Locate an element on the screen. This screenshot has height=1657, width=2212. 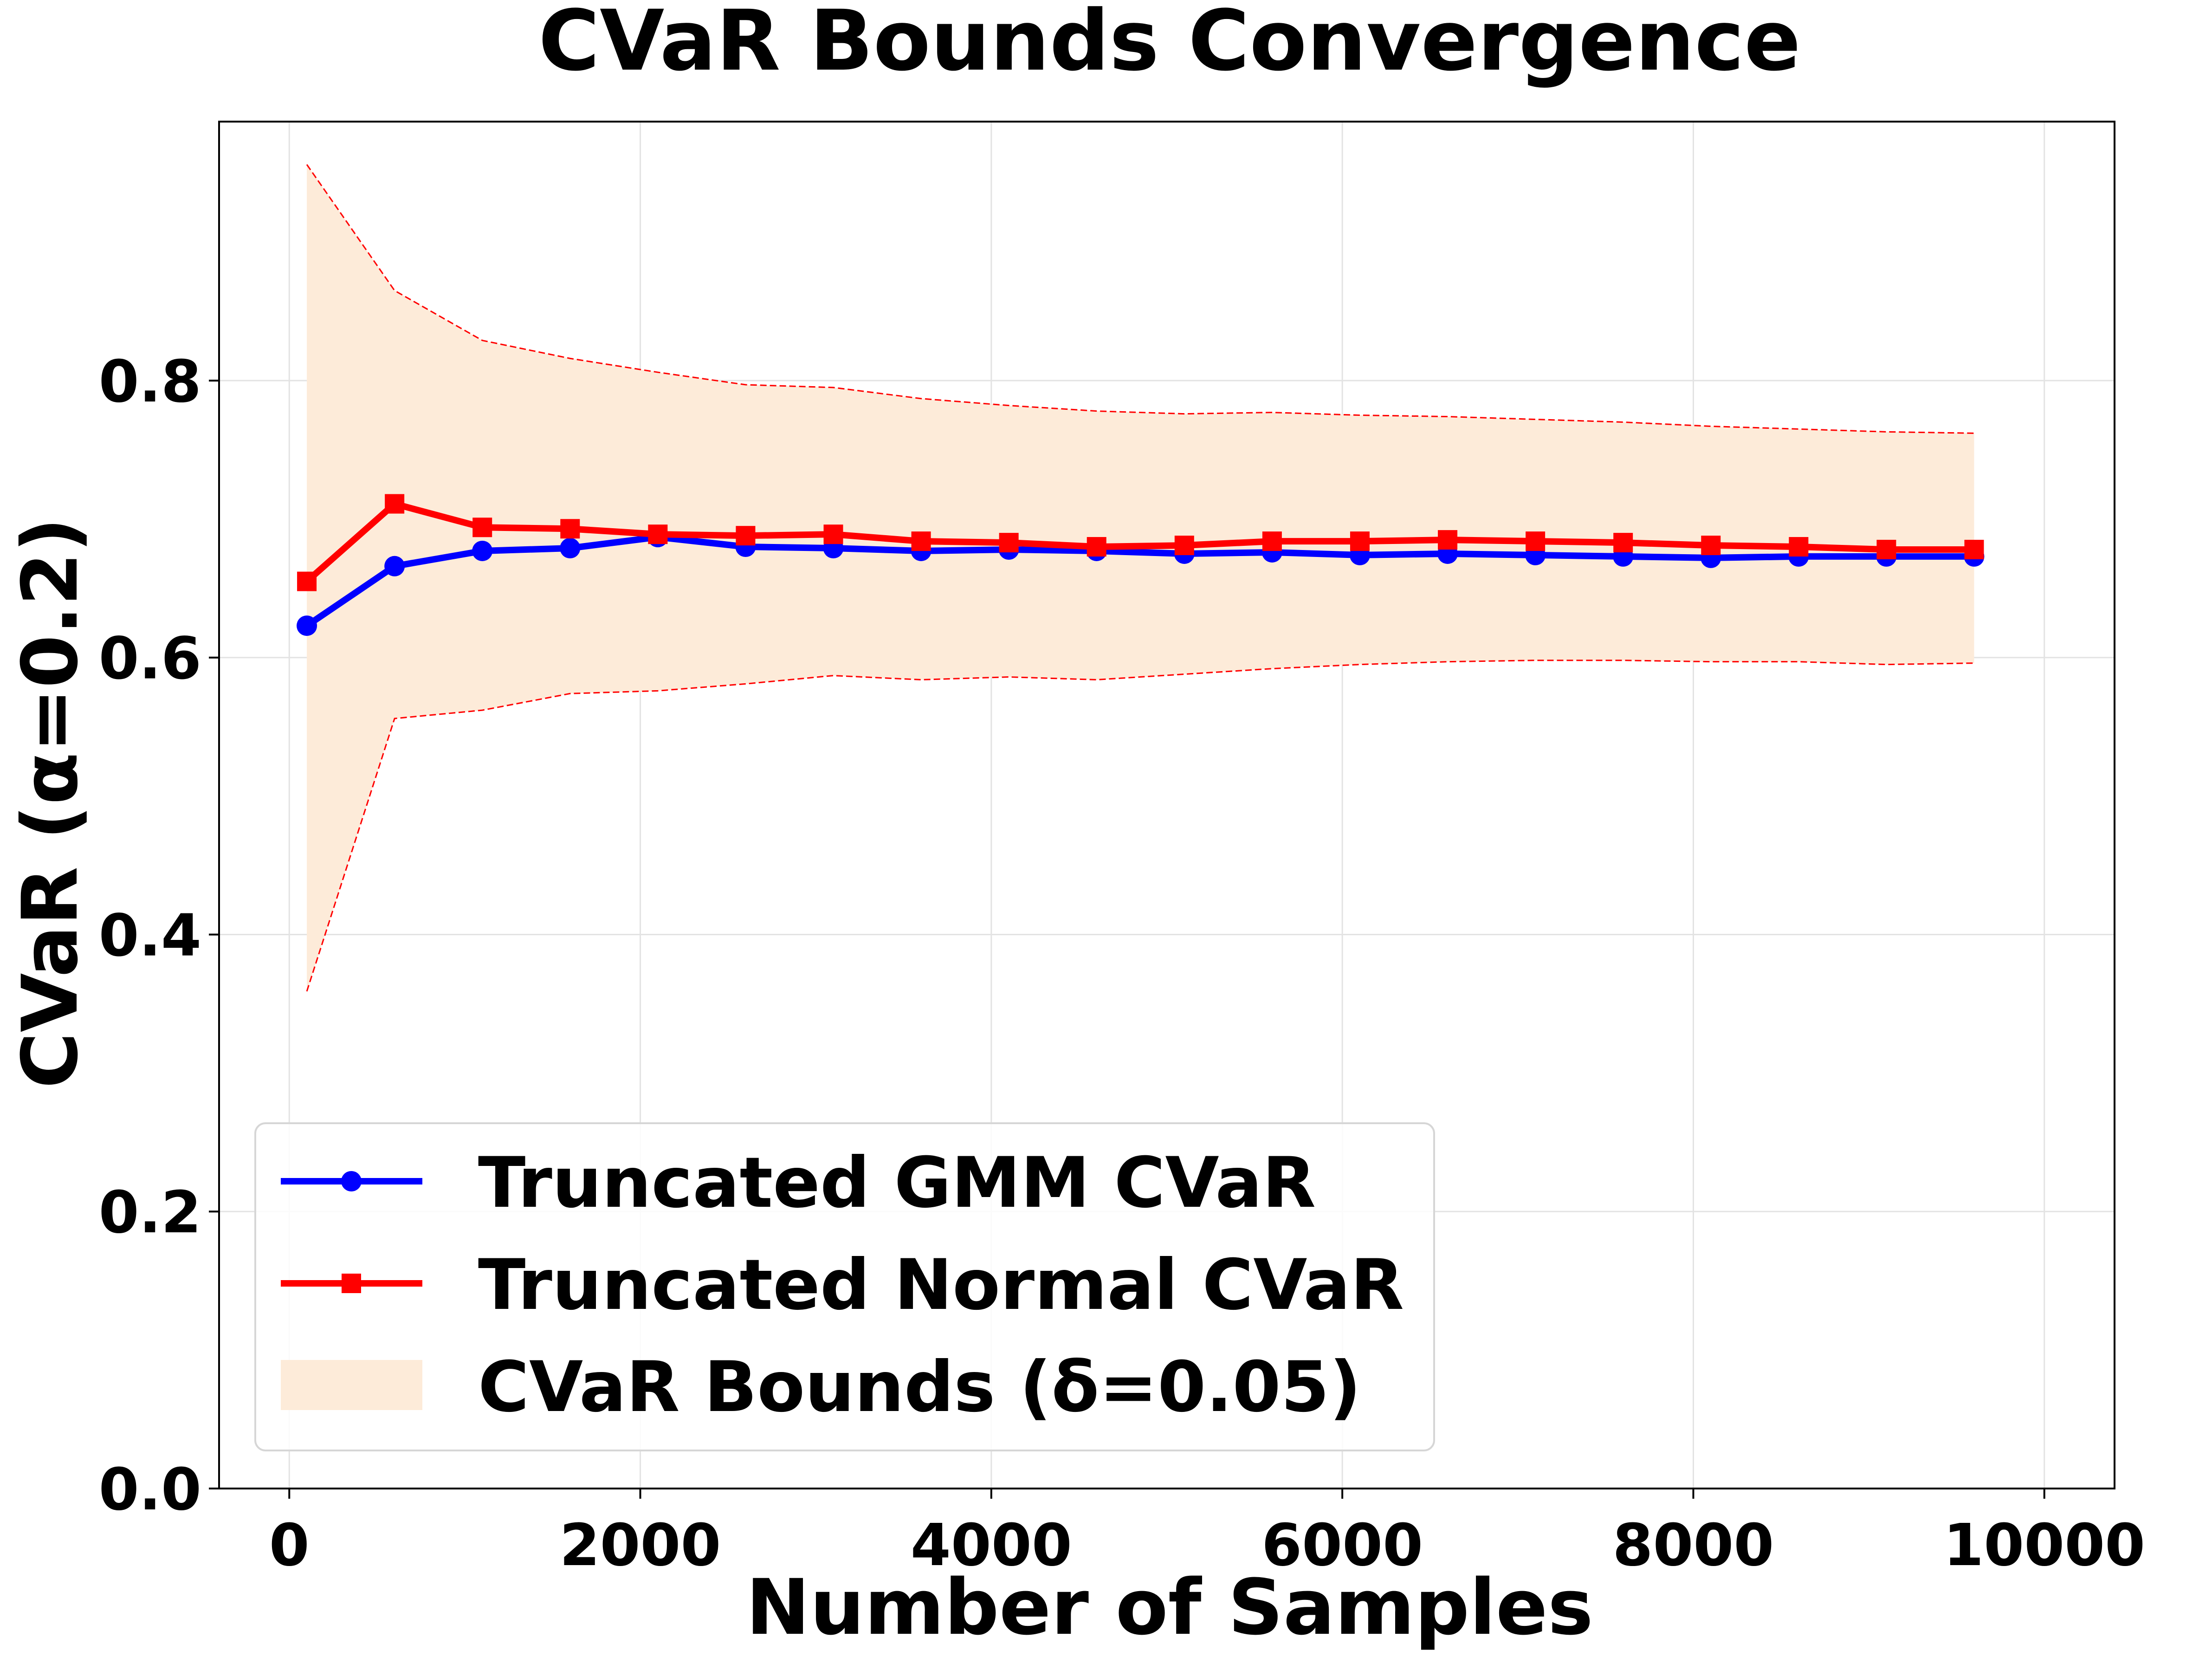
legend-bounds-label: CVaR Bounds (δ=0.05) is located at coordinates (919, 1387).